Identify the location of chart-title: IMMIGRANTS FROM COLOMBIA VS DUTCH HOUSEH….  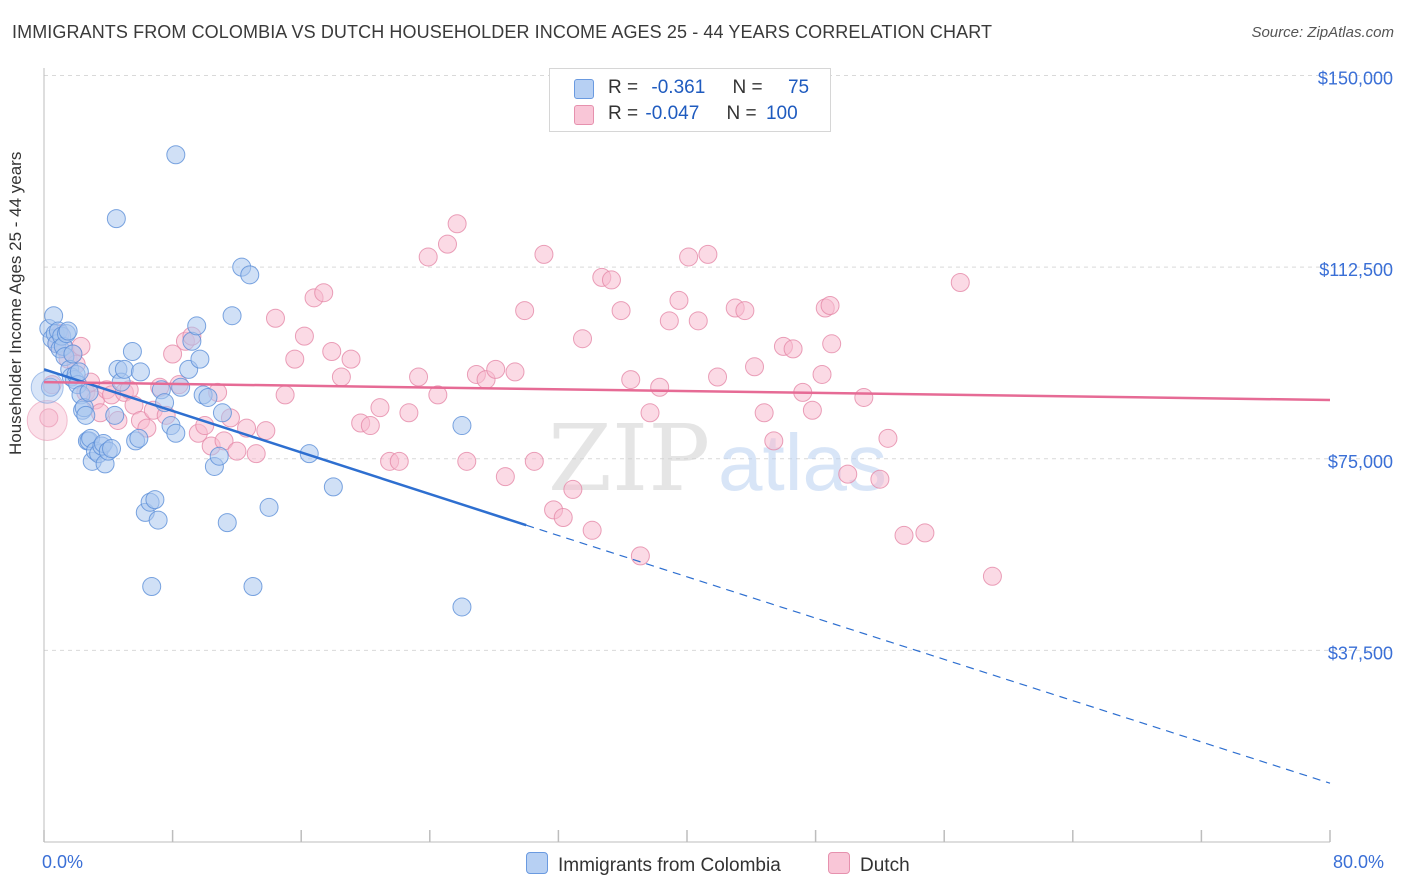
(502, 32).